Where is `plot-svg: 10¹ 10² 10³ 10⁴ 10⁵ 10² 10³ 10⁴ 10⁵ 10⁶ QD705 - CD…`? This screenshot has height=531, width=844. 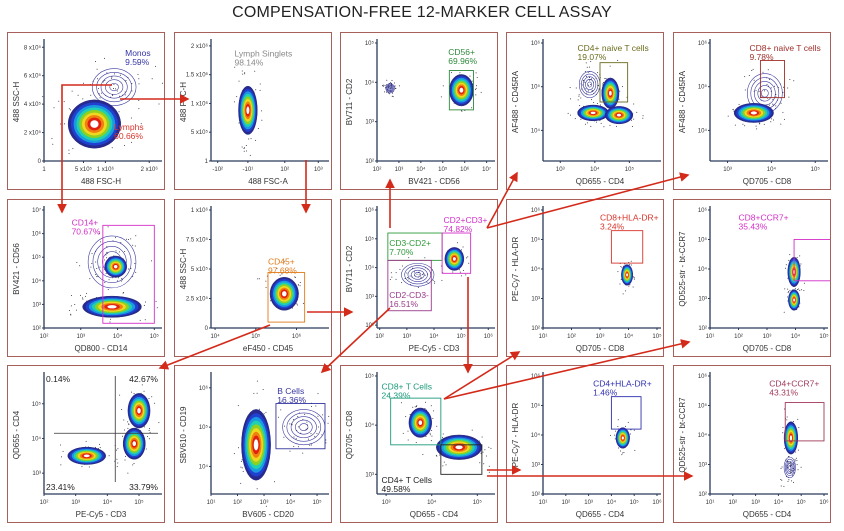
plot-svg: 10¹ 10² 10³ 10⁴ 10⁵ 10² 10³ 10⁴ 10⁵ 10⁶ QD705 - CD… is located at coordinates (754, 279).